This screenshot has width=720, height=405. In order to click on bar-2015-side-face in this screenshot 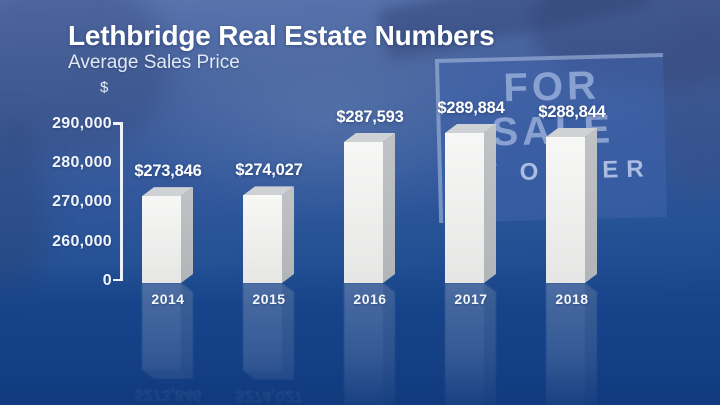, I will do `click(288, 234)`.